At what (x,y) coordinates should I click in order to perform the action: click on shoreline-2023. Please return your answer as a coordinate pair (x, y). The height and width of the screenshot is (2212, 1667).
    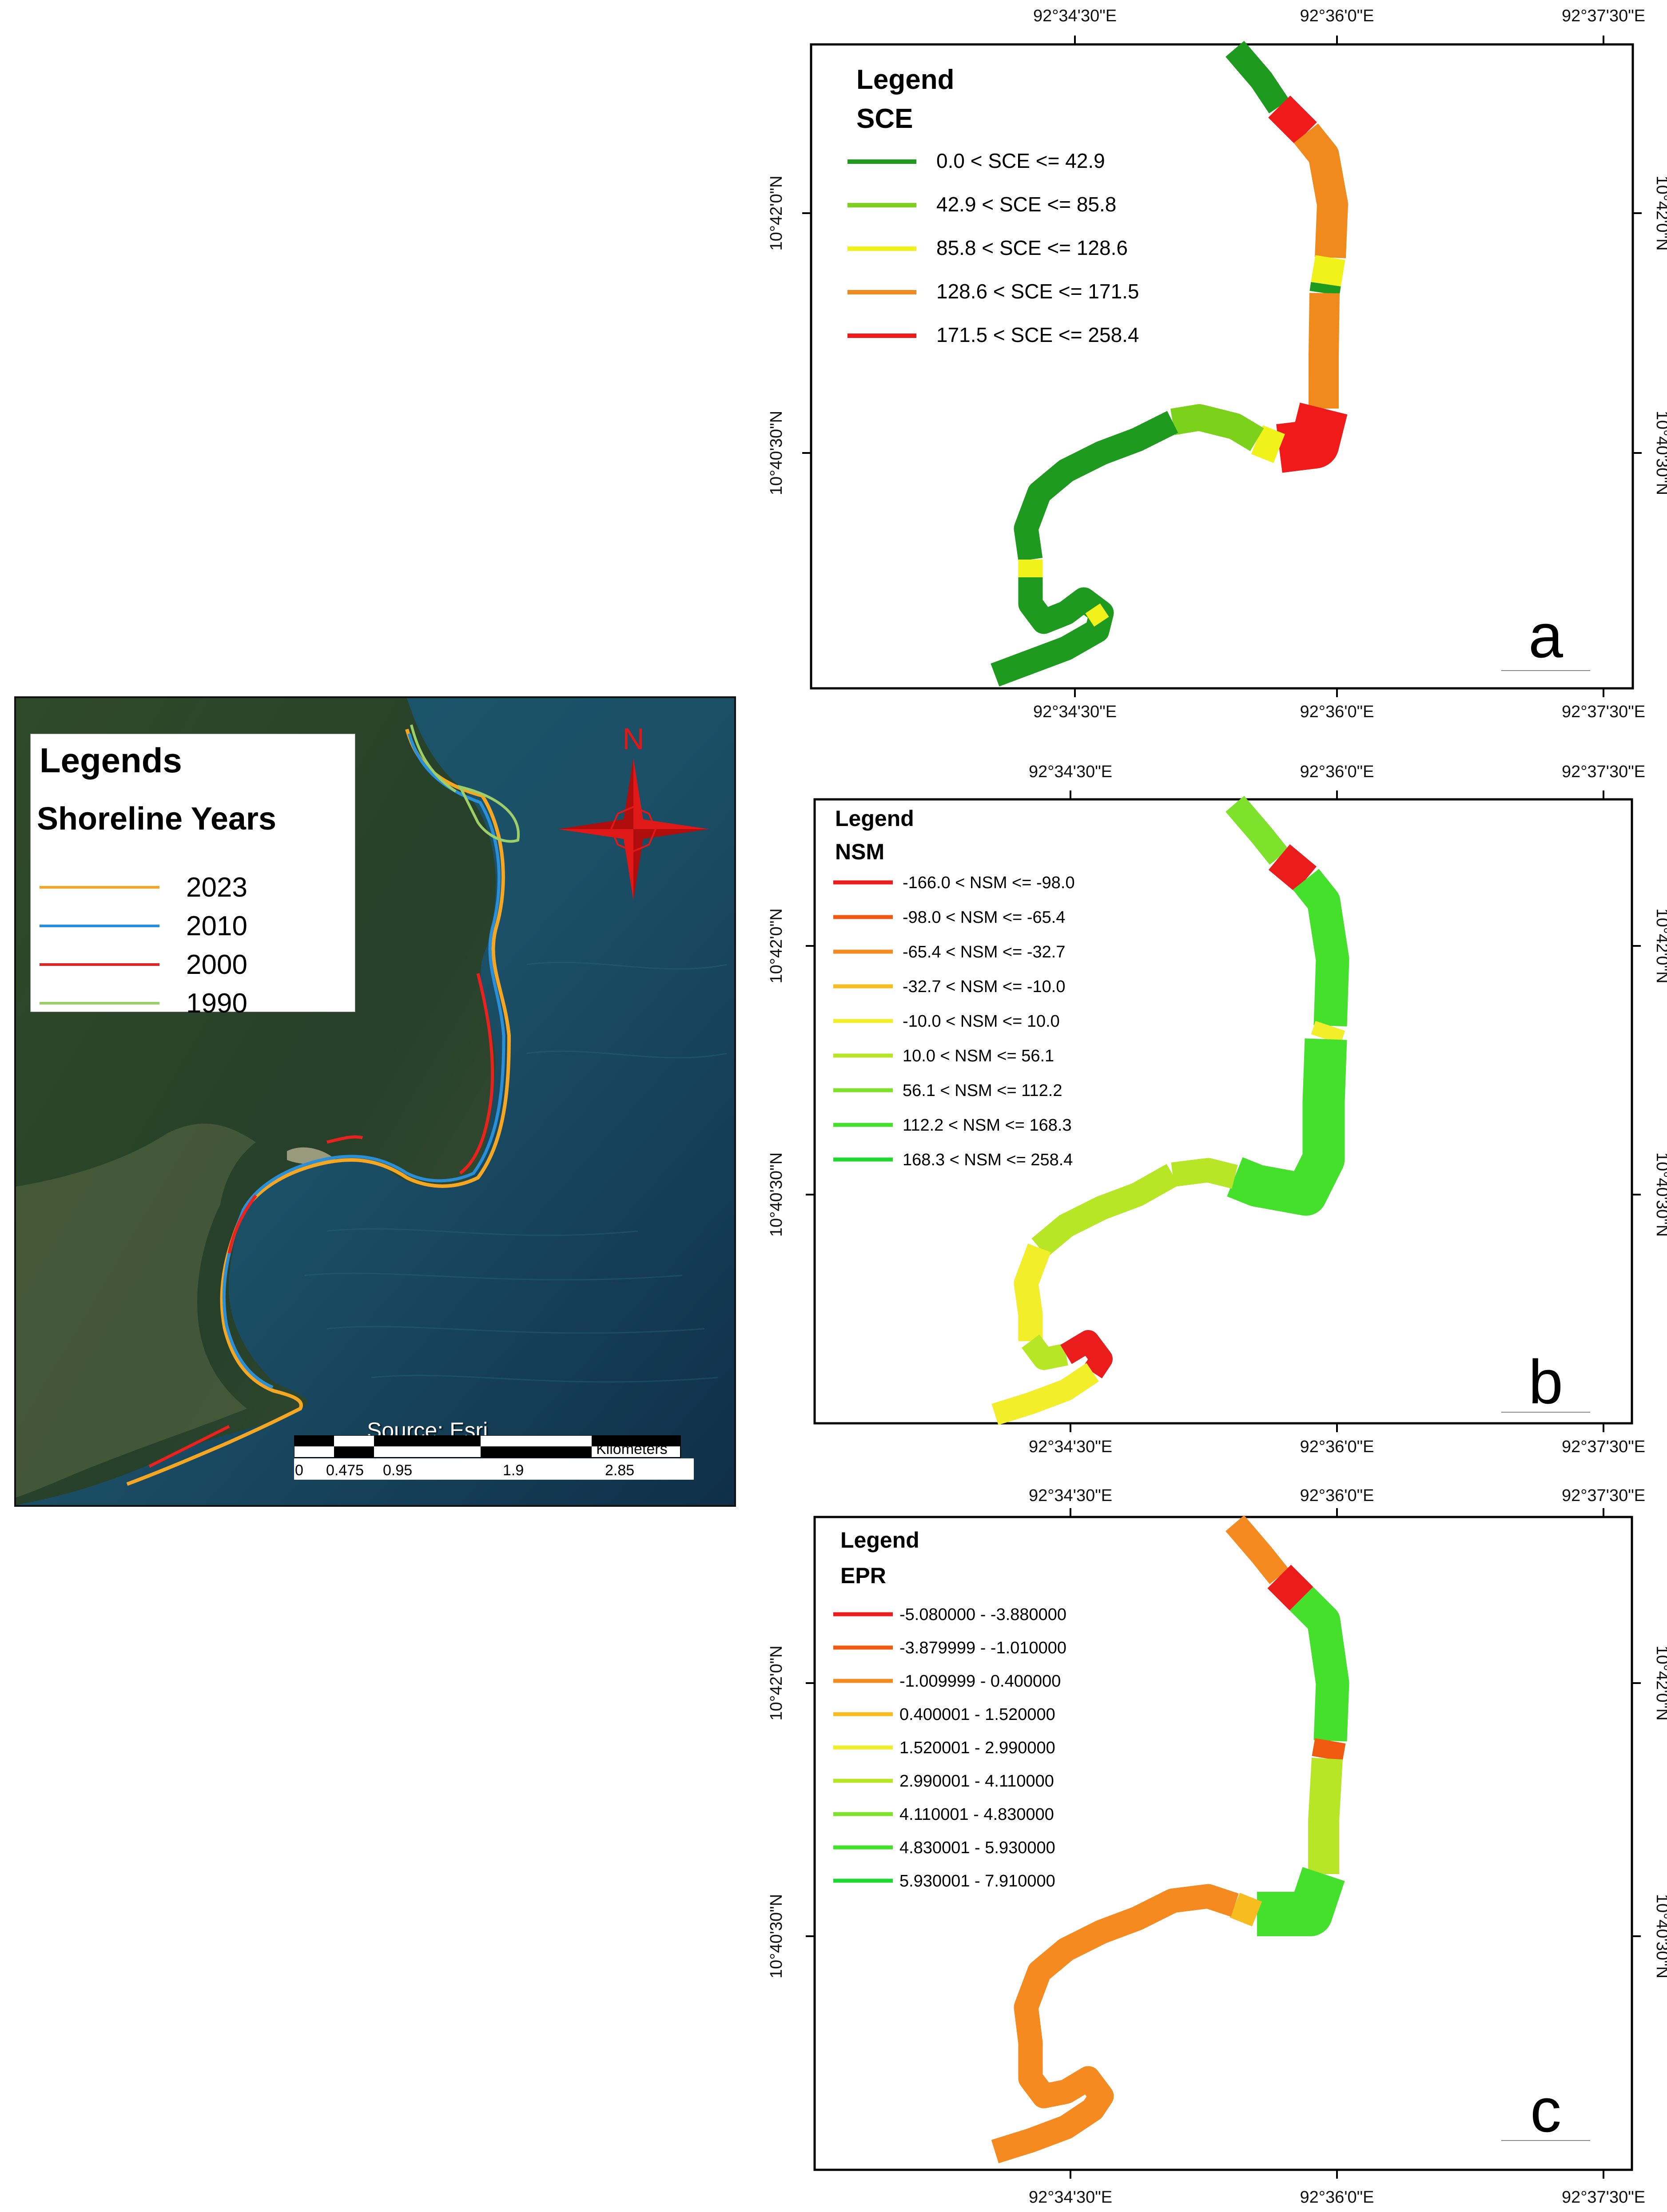
    Looking at the image, I should click on (318, 1107).